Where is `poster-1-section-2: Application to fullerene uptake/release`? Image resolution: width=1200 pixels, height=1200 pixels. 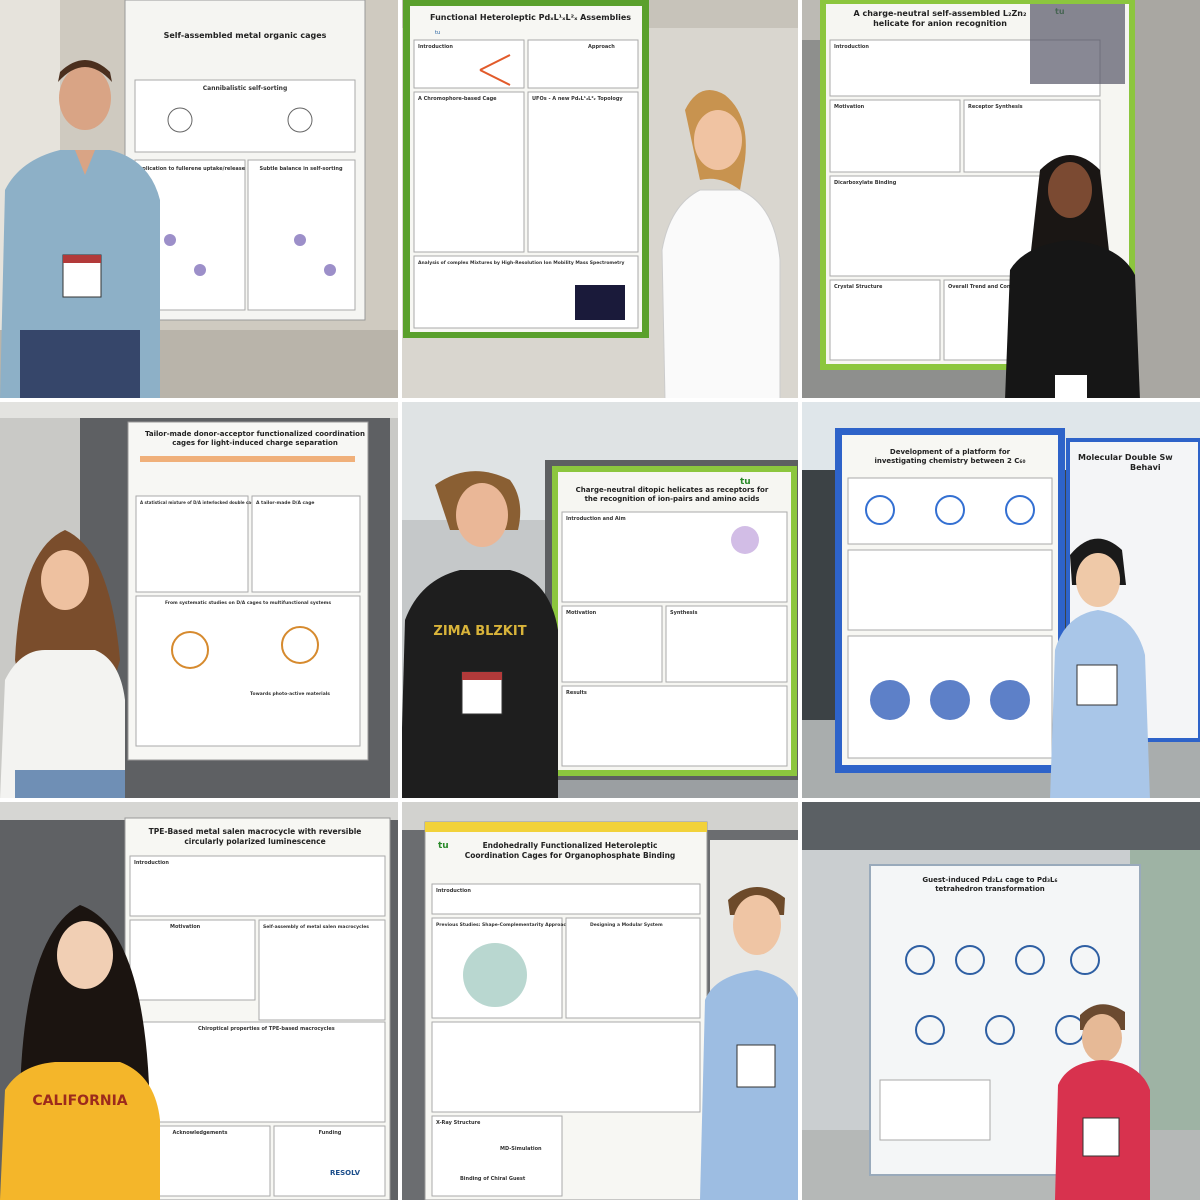
poster-1-section-2: Application to fullerene uptake/release is located at coordinates (190, 169).